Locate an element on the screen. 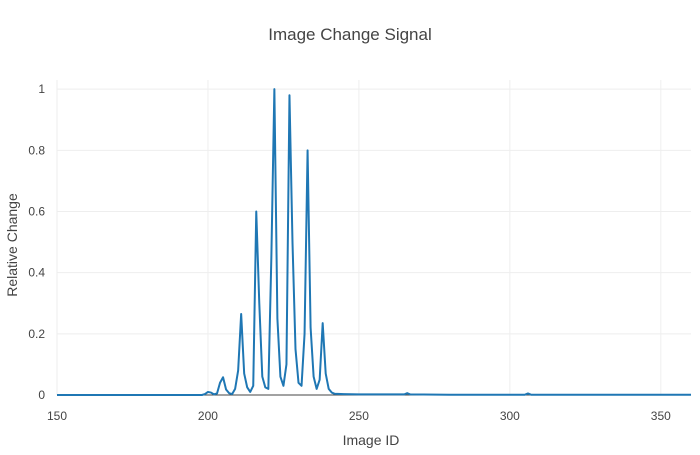 Image resolution: width=700 pixels, height=455 pixels. x-tick-label: 250 is located at coordinates (359, 416).